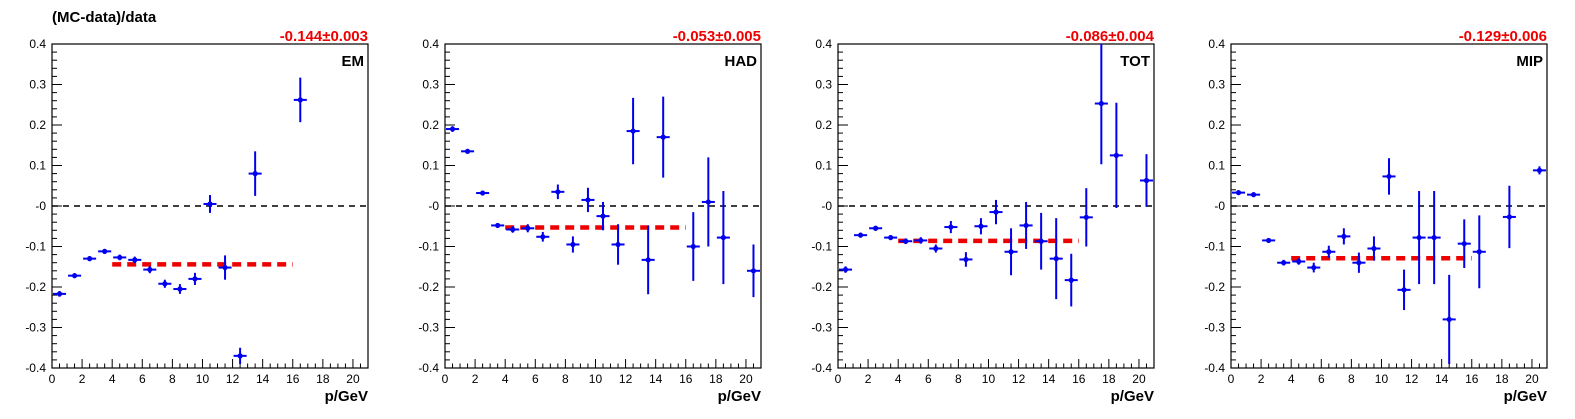  What do you see at coordinates (104, 17) in the screenshot?
I see `y-axis-title: (MC-data)/data` at bounding box center [104, 17].